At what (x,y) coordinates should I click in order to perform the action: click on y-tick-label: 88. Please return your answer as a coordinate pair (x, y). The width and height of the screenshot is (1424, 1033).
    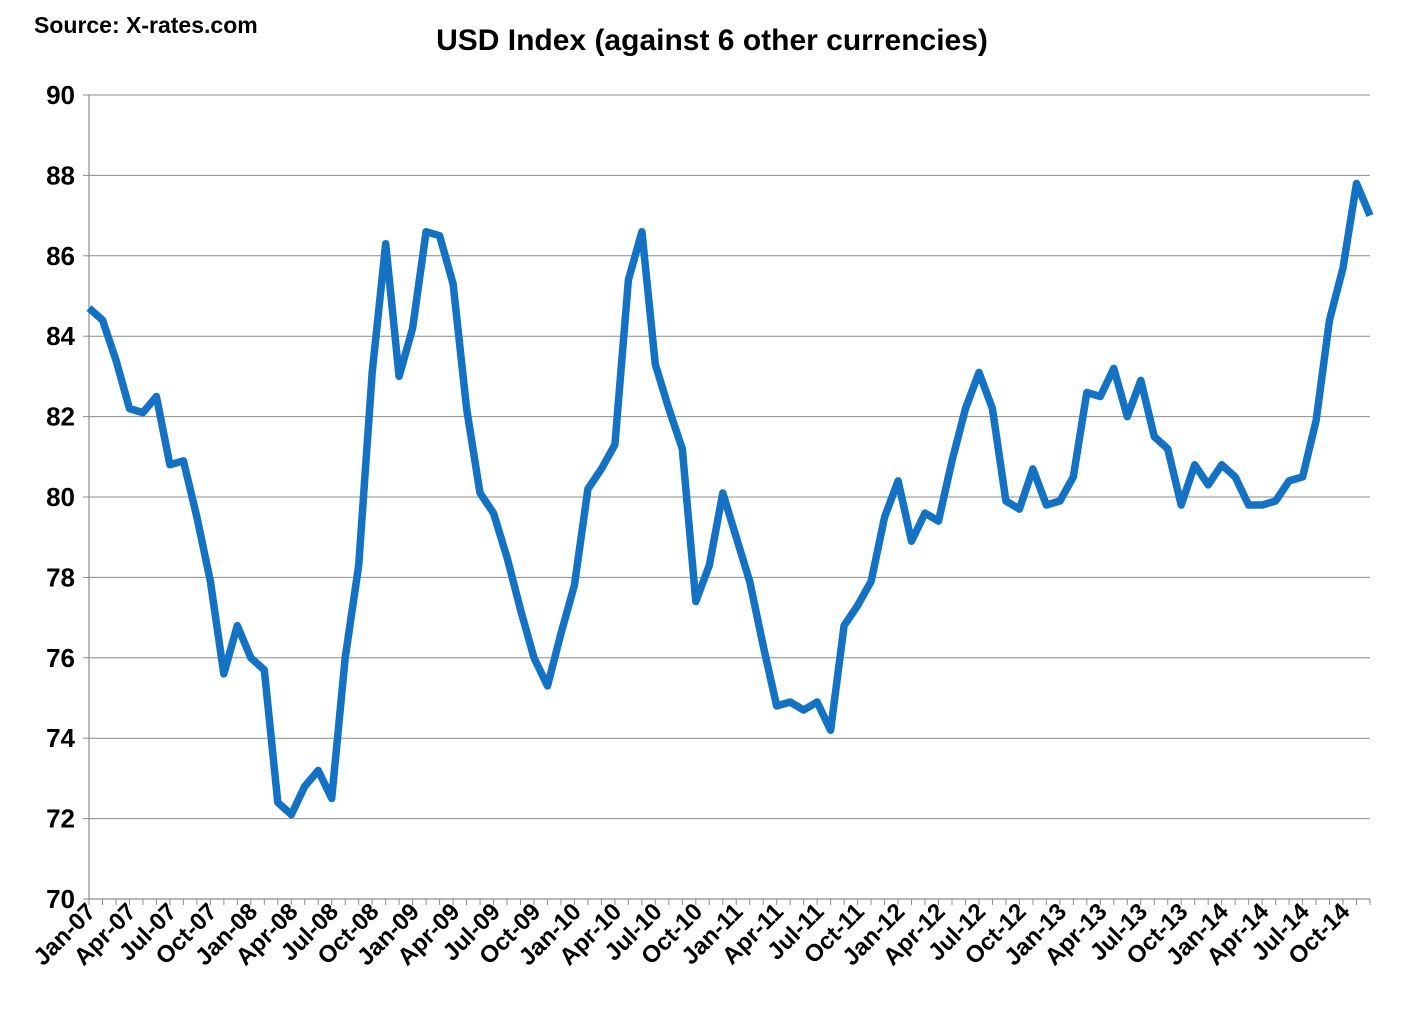
    Looking at the image, I should click on (60, 175).